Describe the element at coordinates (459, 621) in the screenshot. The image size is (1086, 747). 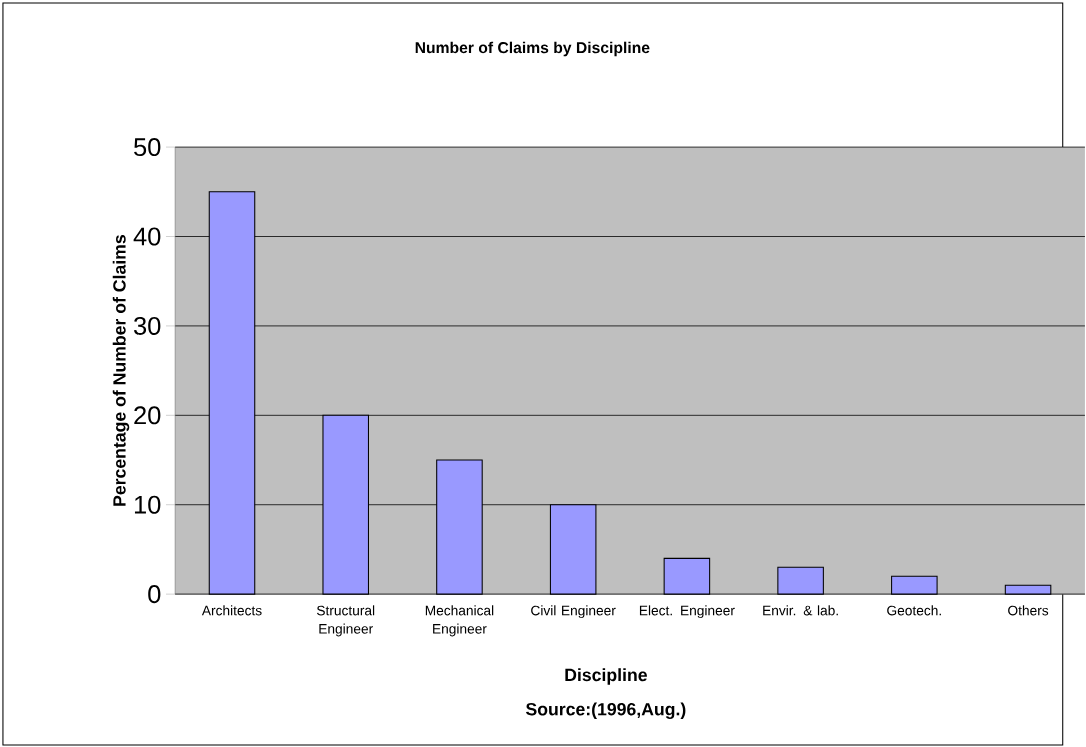
I see `x-tick-label: Mechanical Engineer` at that location.